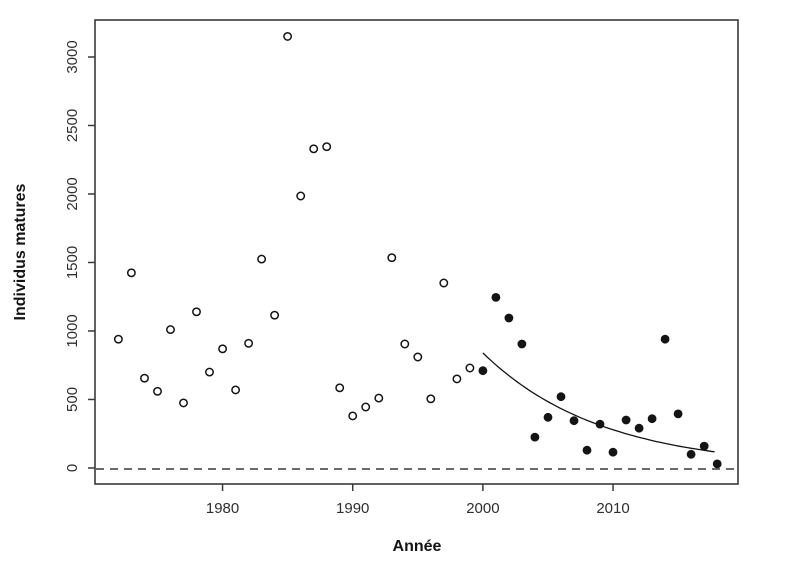 This screenshot has height=569, width=802. What do you see at coordinates (72, 468) in the screenshot?
I see `y-axis-tick-label: 0` at bounding box center [72, 468].